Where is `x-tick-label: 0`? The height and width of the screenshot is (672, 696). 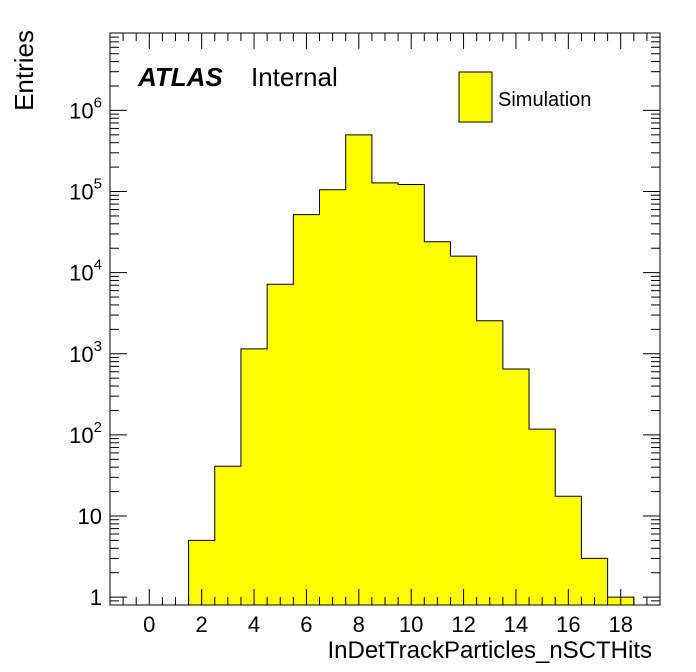 x-tick-label: 0 is located at coordinates (149, 624).